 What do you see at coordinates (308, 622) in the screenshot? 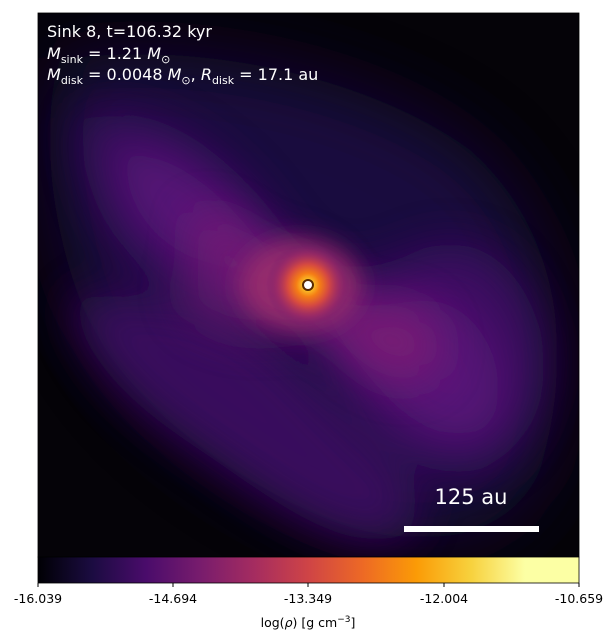
I see `colorbar-label: log(ρ) [g cm−3]` at bounding box center [308, 622].